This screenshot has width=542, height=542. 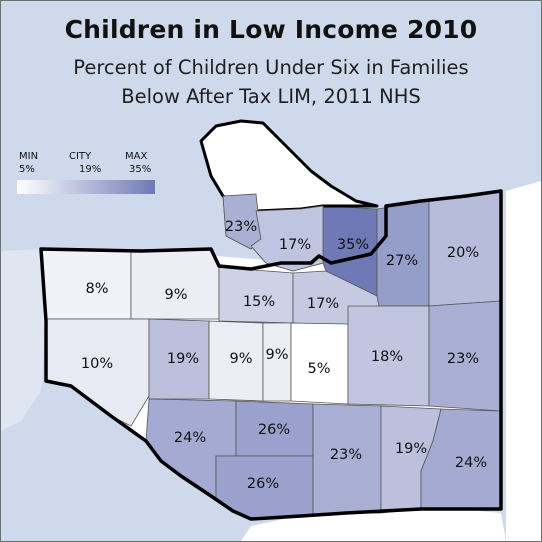 What do you see at coordinates (387, 357) in the screenshot?
I see `label-kensington-cedar-cottage: 18%` at bounding box center [387, 357].